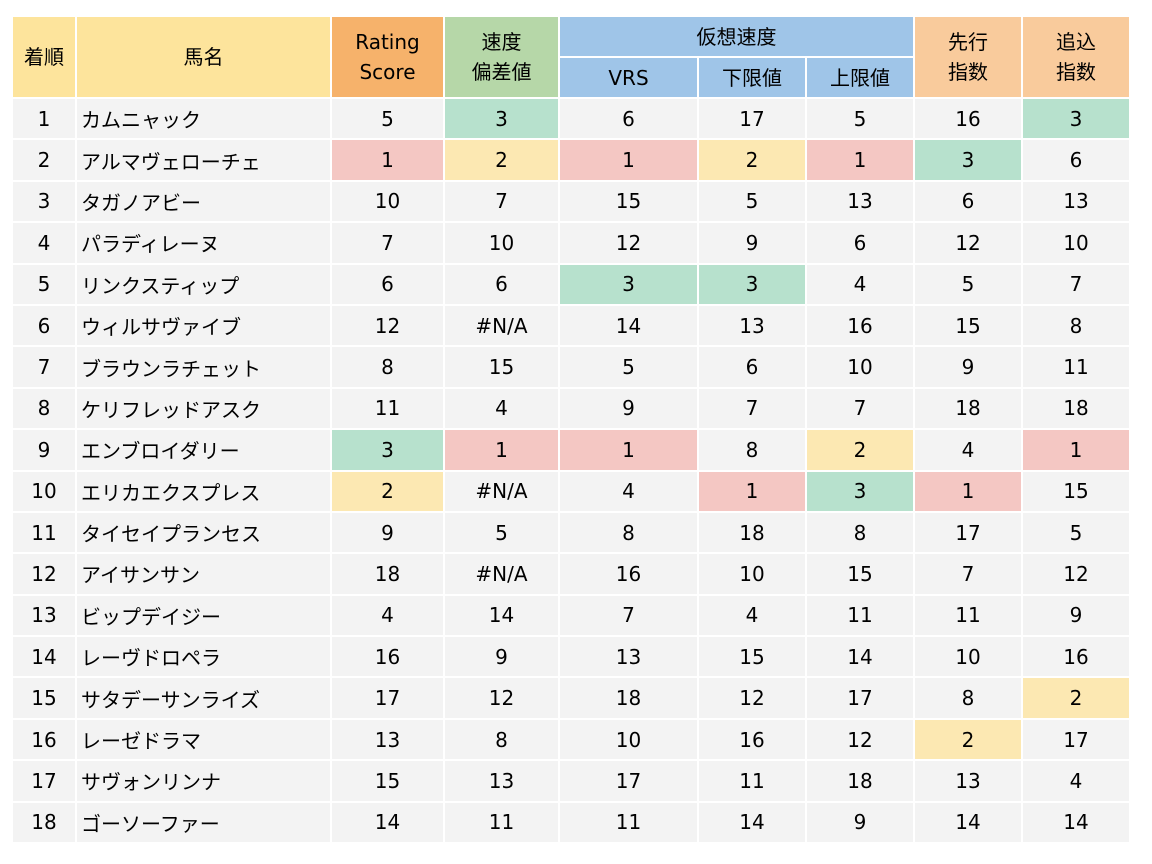 Image resolution: width=1152 pixels, height=864 pixels. Describe the element at coordinates (968, 325) in the screenshot. I see `cell-lead-index: 15` at that location.